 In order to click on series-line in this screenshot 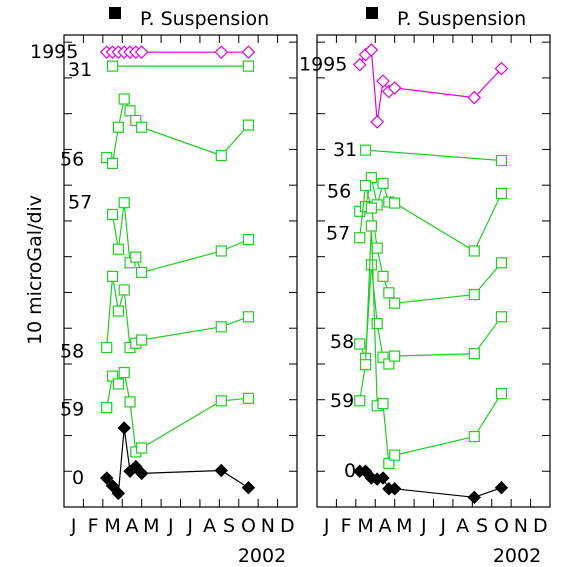, I will do `click(430, 85)`.